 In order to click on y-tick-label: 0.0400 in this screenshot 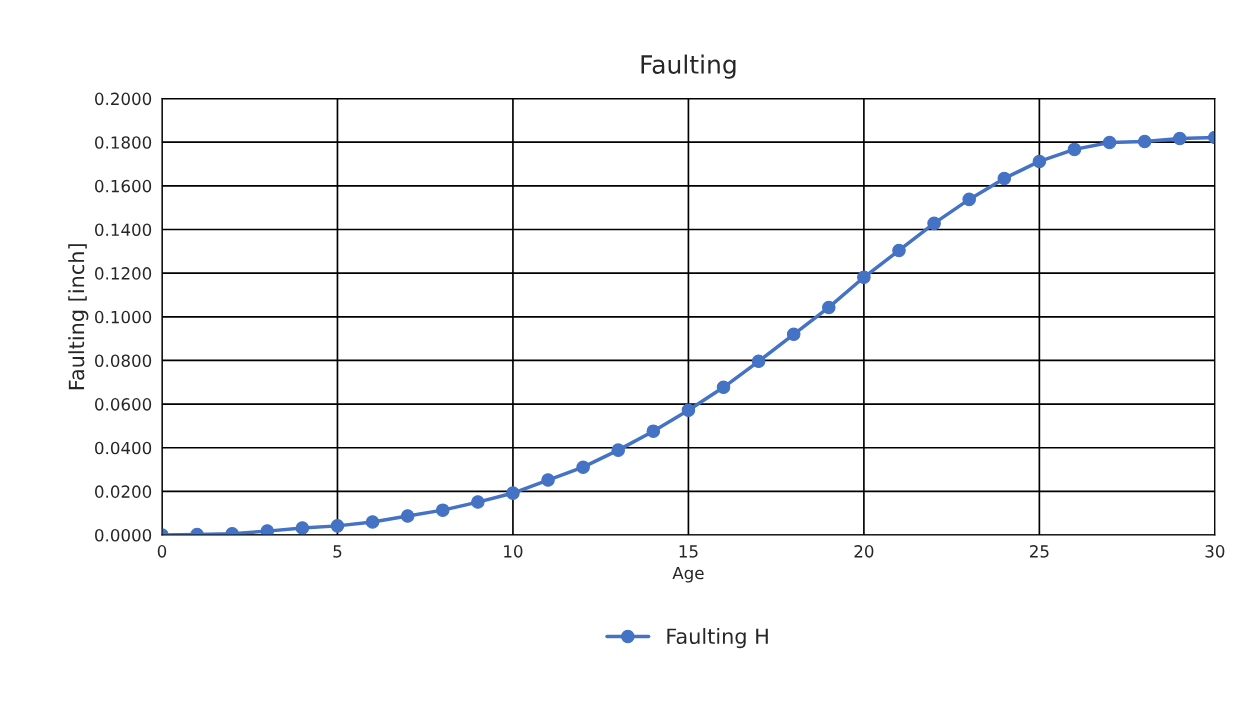, I will do `click(123, 448)`.